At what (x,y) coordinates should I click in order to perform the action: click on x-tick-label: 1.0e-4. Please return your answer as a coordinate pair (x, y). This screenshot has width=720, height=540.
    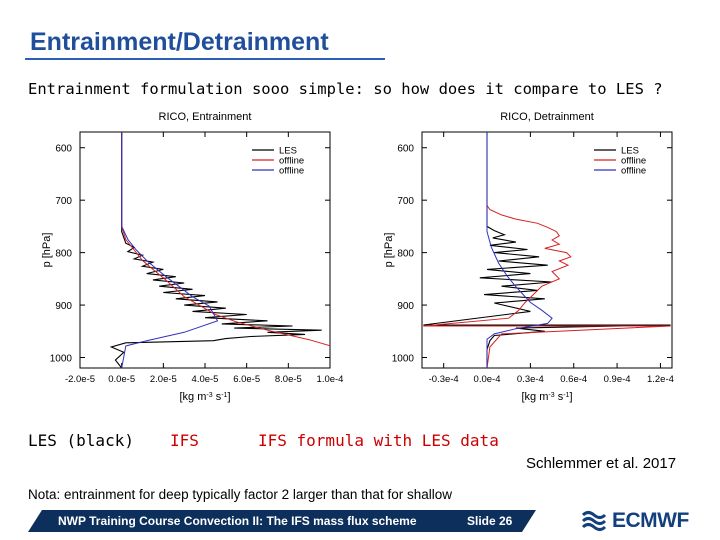
    Looking at the image, I should click on (330, 379).